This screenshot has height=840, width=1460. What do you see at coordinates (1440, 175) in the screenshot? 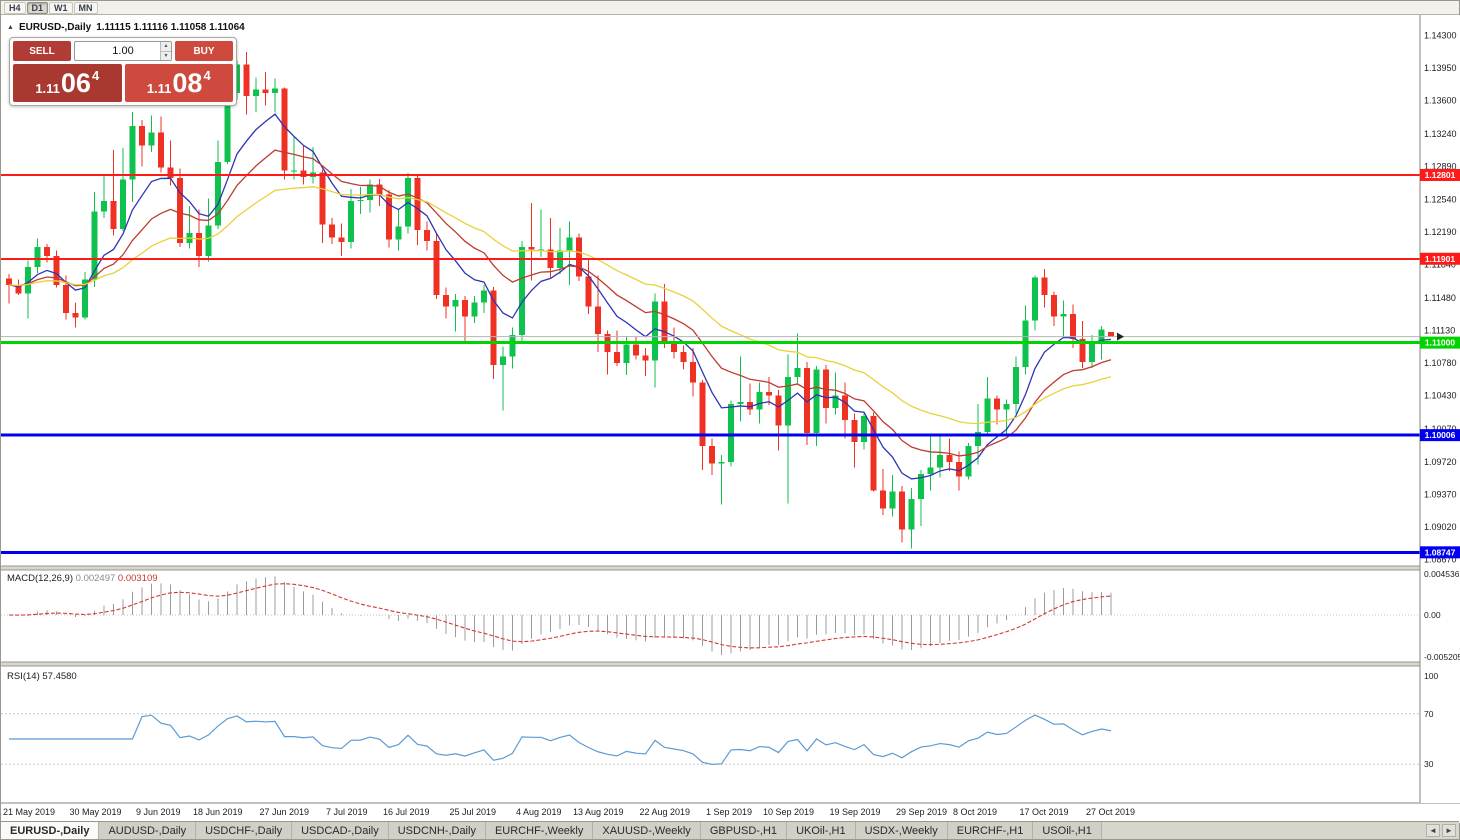
I see `svg-text: 1.12801` at bounding box center [1440, 175].